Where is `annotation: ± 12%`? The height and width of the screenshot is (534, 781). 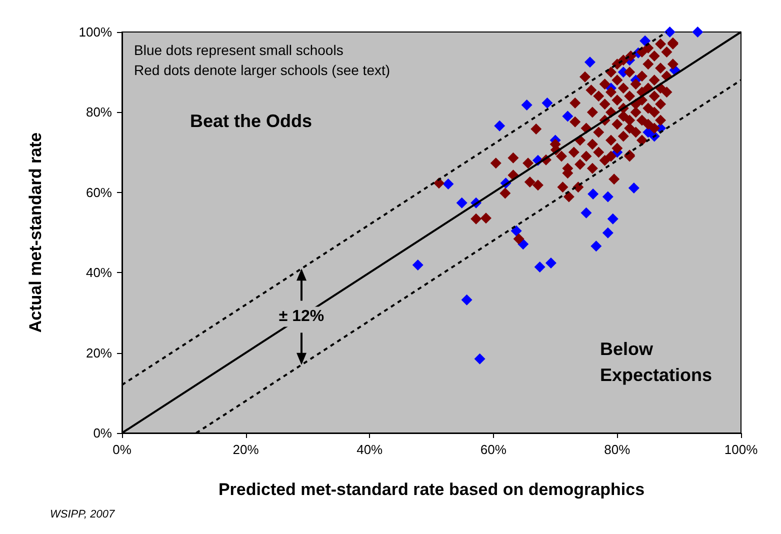 annotation: ± 12% is located at coordinates (301, 317).